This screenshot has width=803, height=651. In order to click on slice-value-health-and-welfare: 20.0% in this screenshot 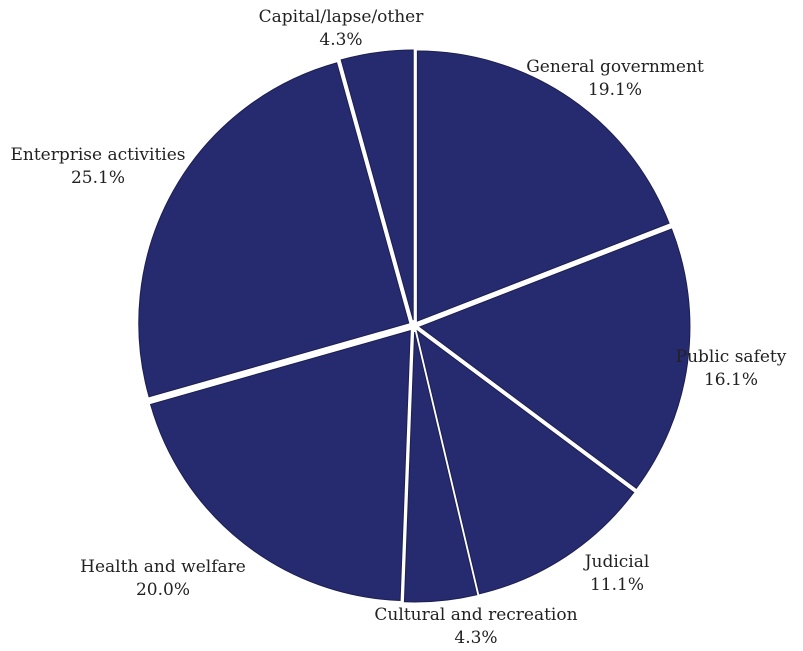, I will do `click(163, 590)`.